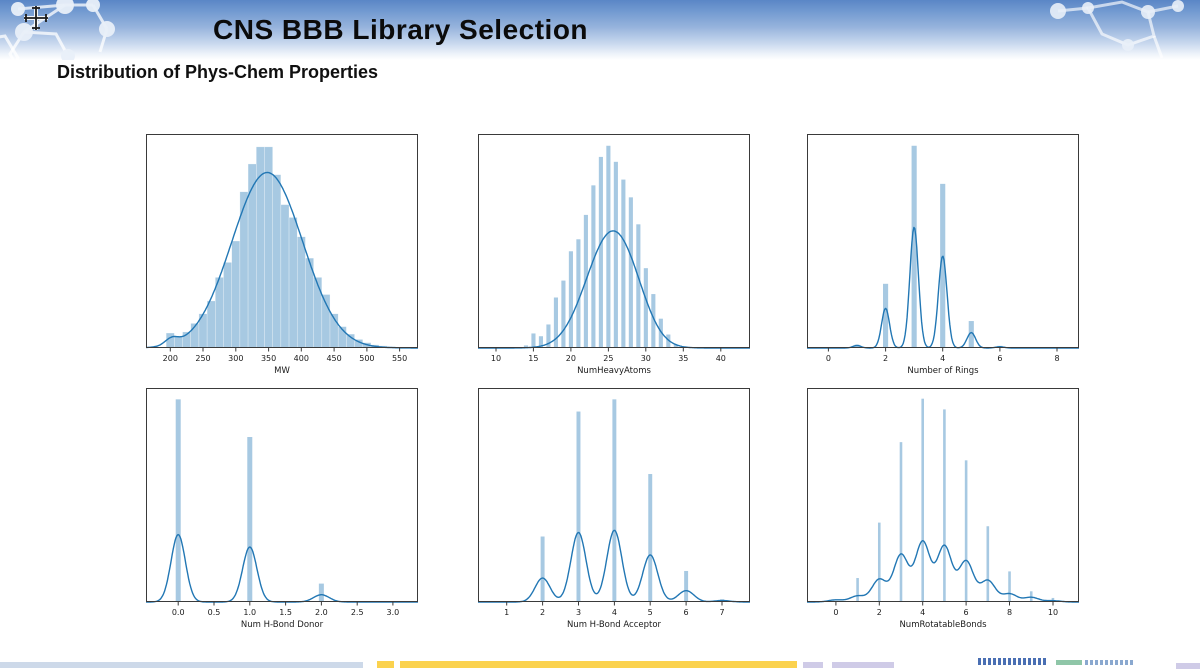 The height and width of the screenshot is (671, 1200). What do you see at coordinates (57, 30) in the screenshot?
I see `molecule-graphic-left` at bounding box center [57, 30].